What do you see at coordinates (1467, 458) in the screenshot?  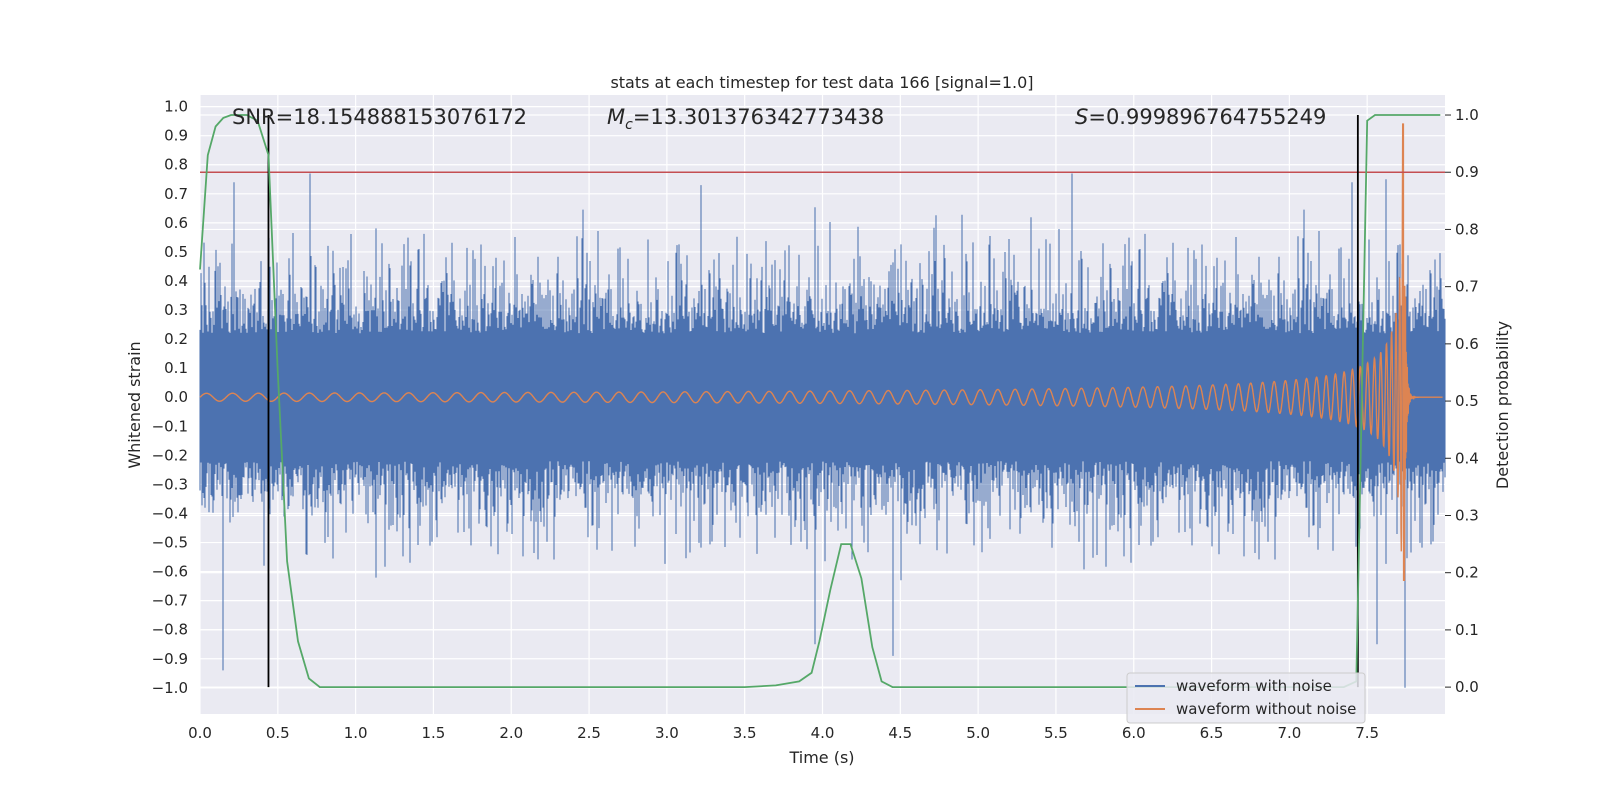 I see `y2-tick-label: 0.4` at bounding box center [1467, 458].